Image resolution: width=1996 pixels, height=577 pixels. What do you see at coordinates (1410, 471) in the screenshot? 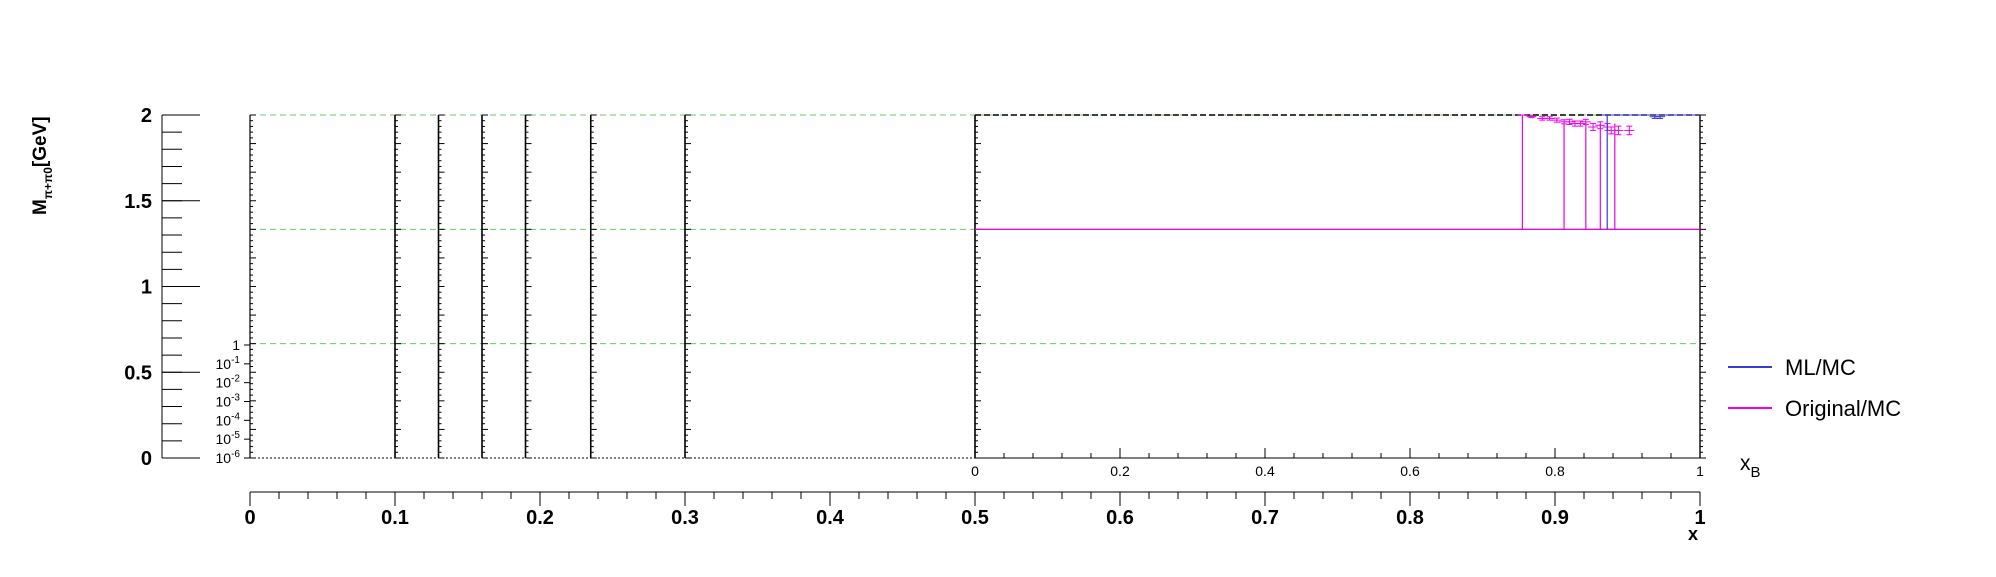
I see `inset-x-tick-label-3: 0.6` at bounding box center [1410, 471].